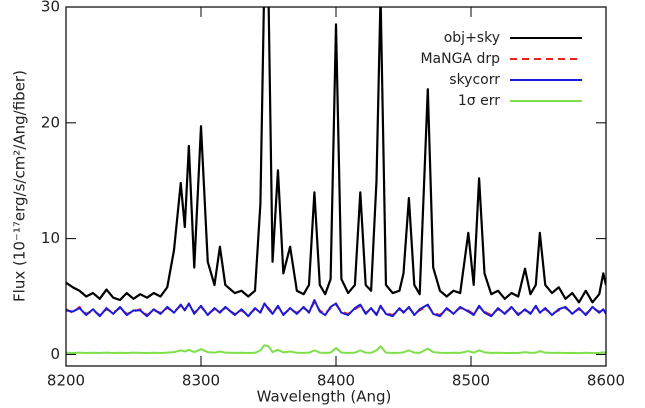 The image size is (645, 408). What do you see at coordinates (471, 381) in the screenshot?
I see `x-tick-label: 8500` at bounding box center [471, 381].